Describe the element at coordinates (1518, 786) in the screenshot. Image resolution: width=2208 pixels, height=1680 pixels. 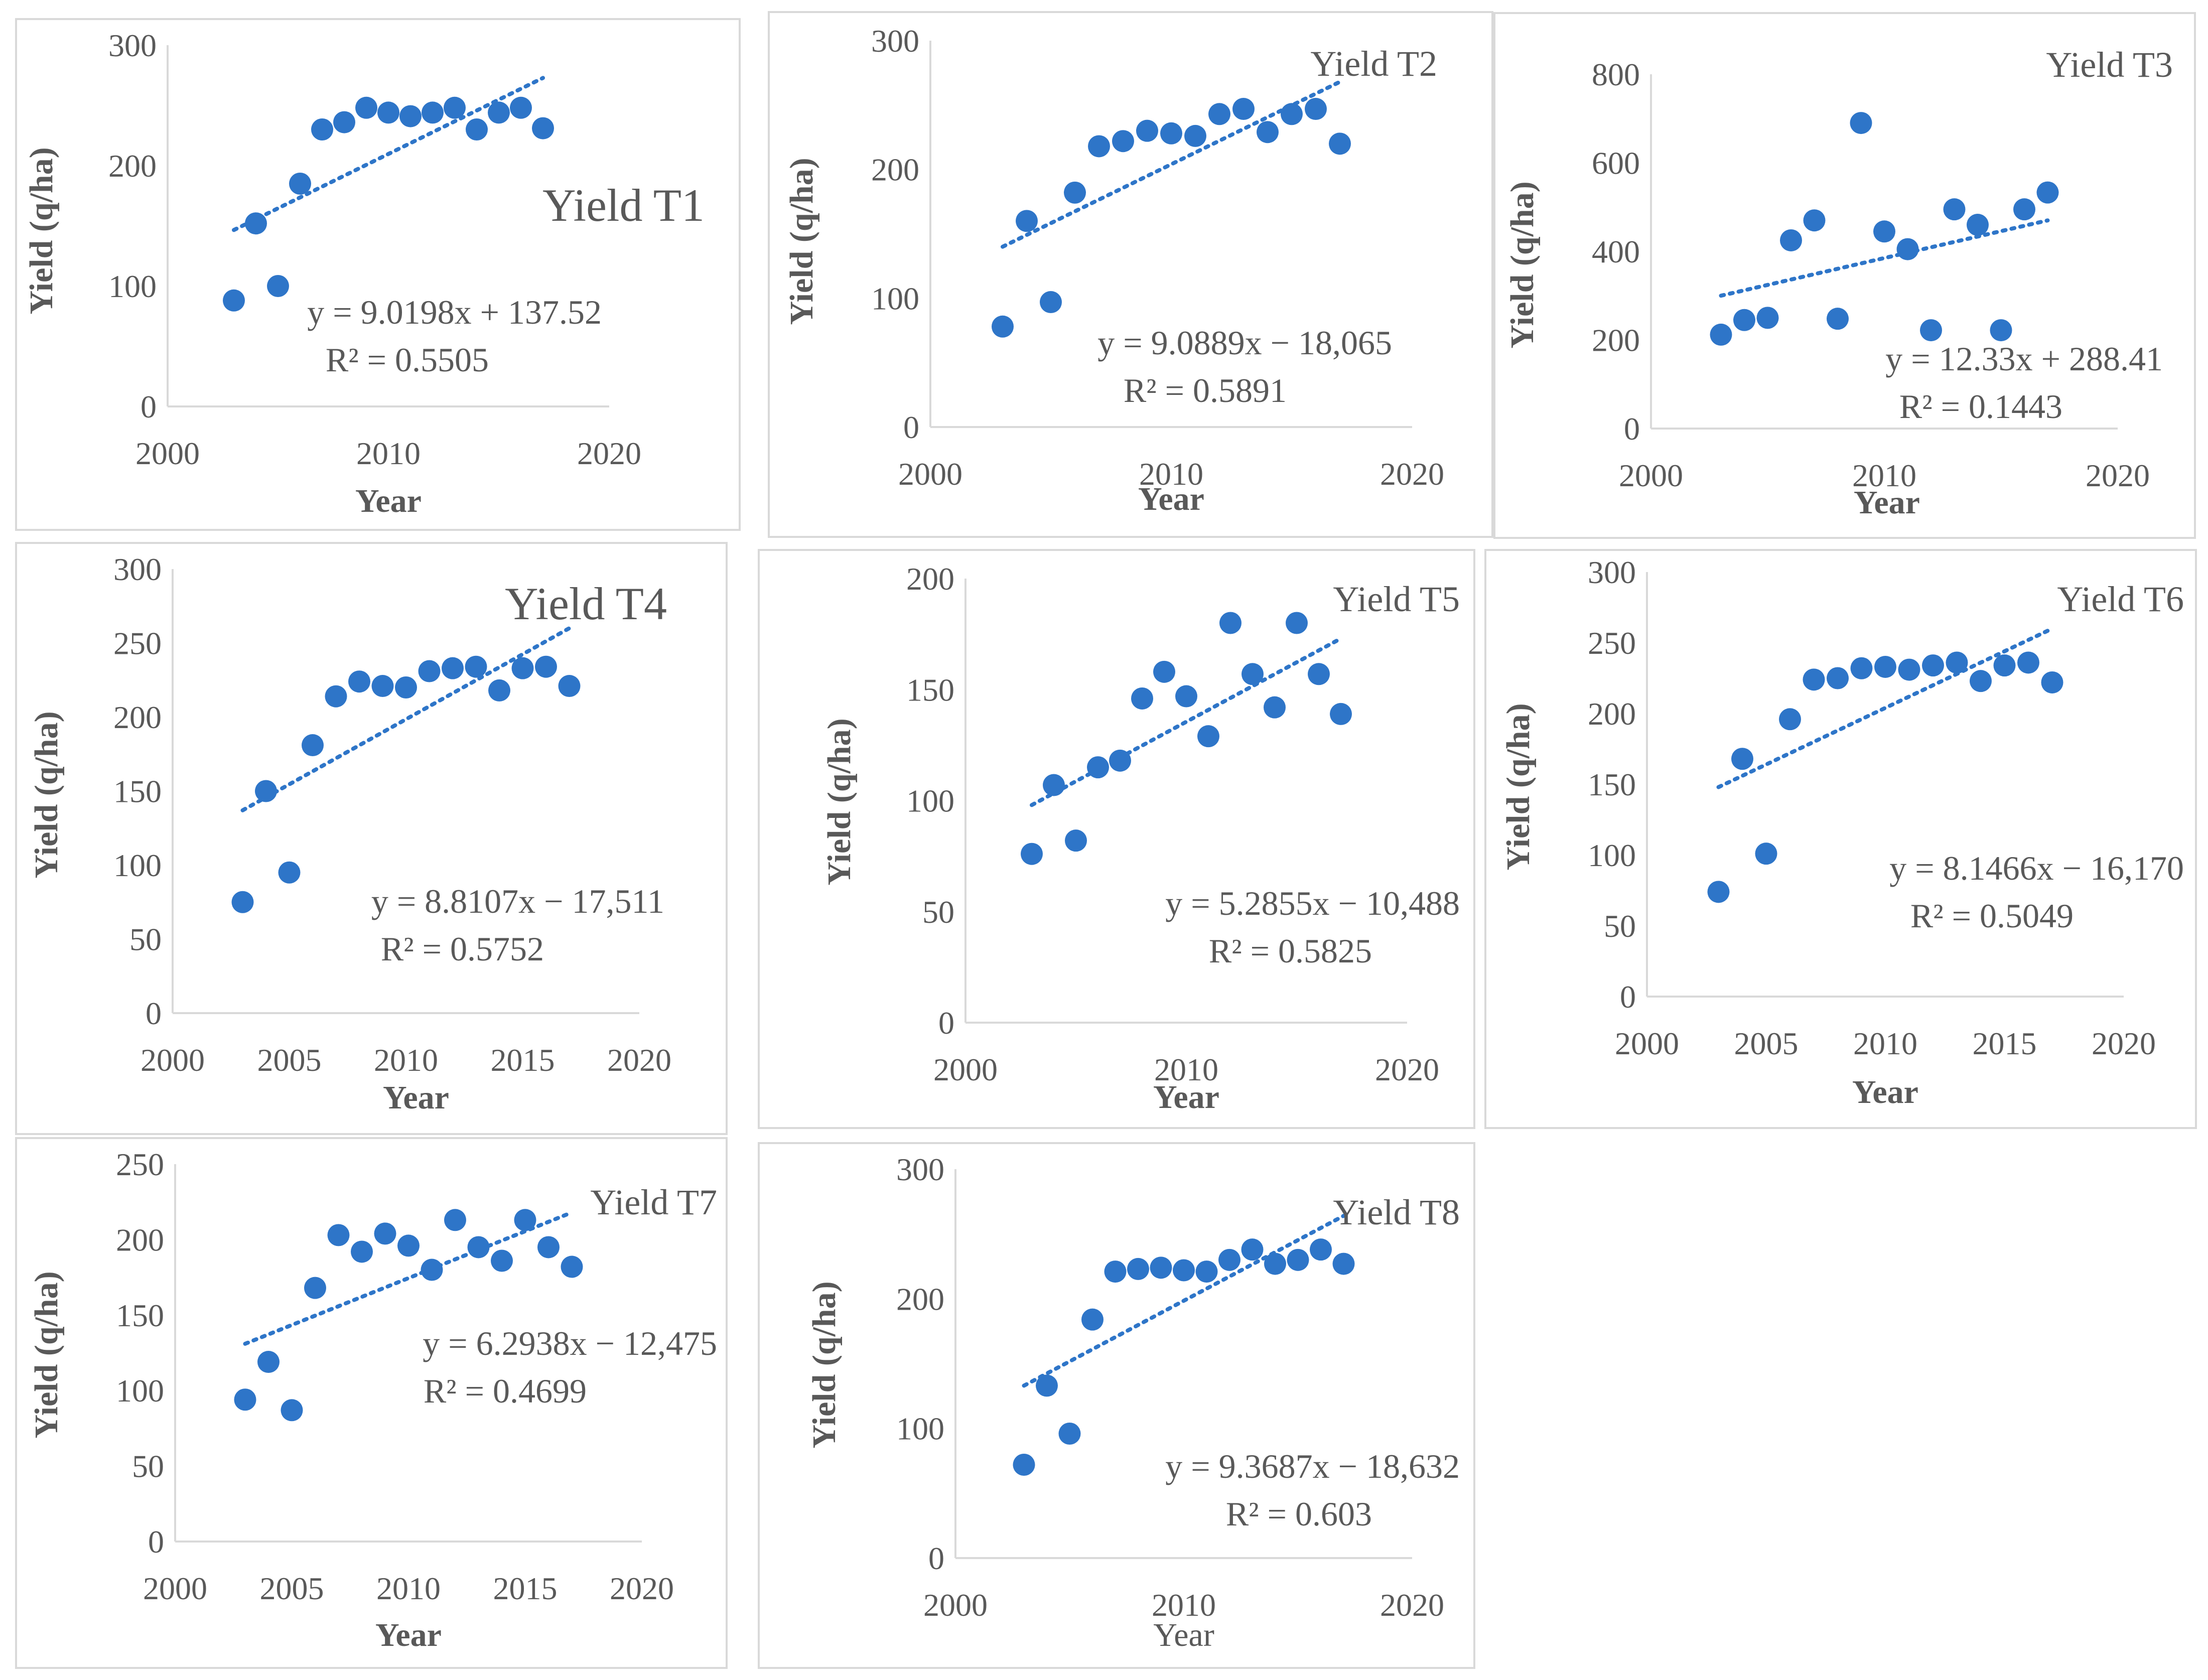
I see `y-axis-label: Yield (q/ha)` at that location.